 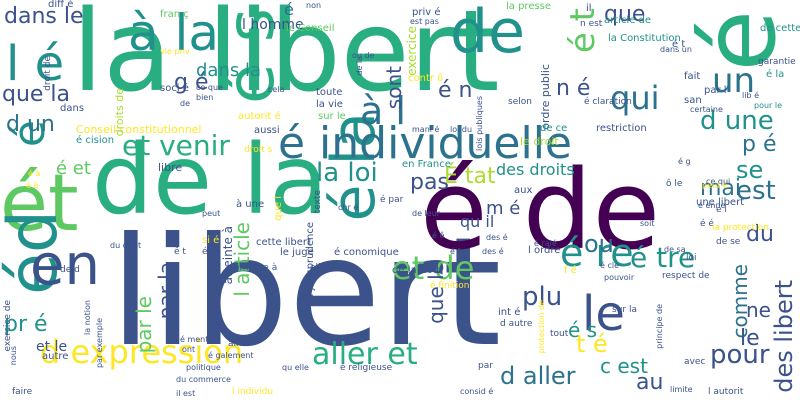 I want to click on word: aussi, so click(x=267, y=130).